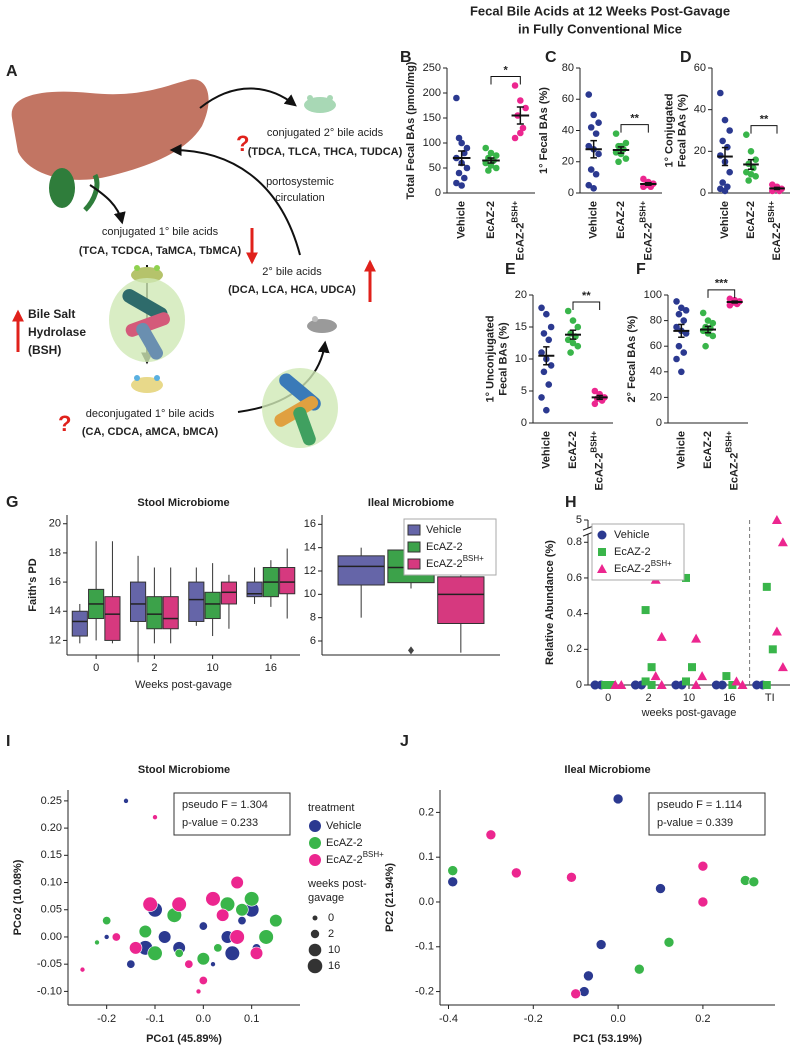 The image size is (807, 1050). I want to click on y-axis-label: Relative Abundance (%), so click(550, 602).